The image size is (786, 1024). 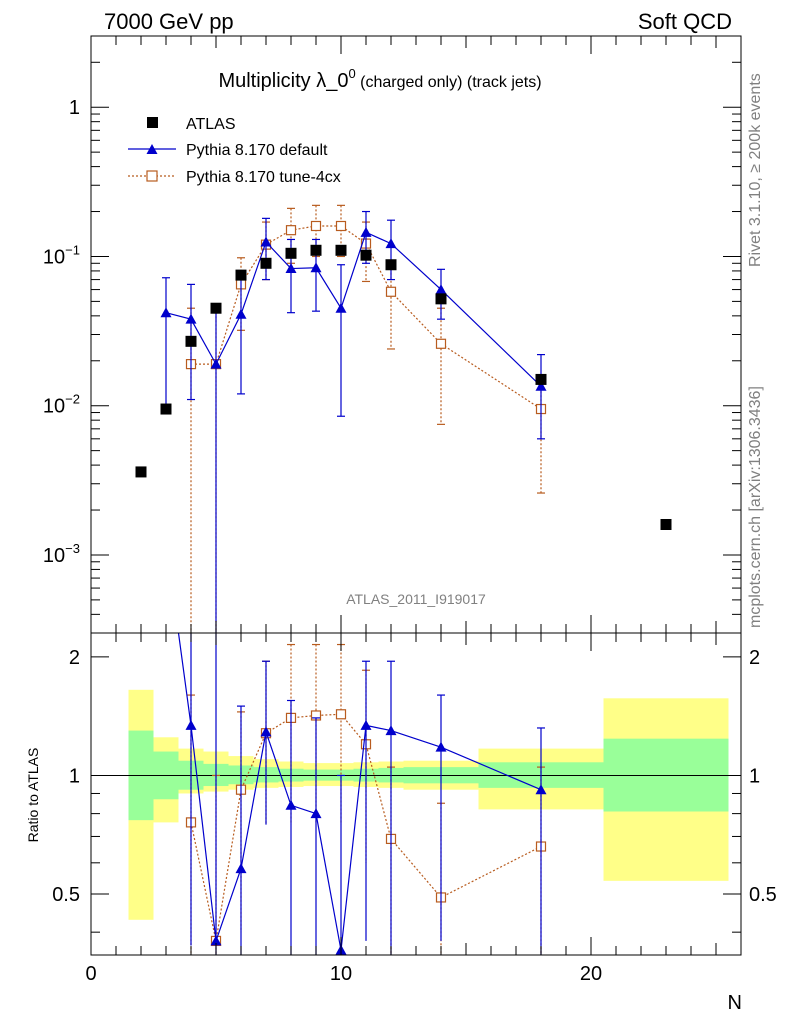 I want to click on y-tick-label: 10⁻¹, so click(x=61, y=255).